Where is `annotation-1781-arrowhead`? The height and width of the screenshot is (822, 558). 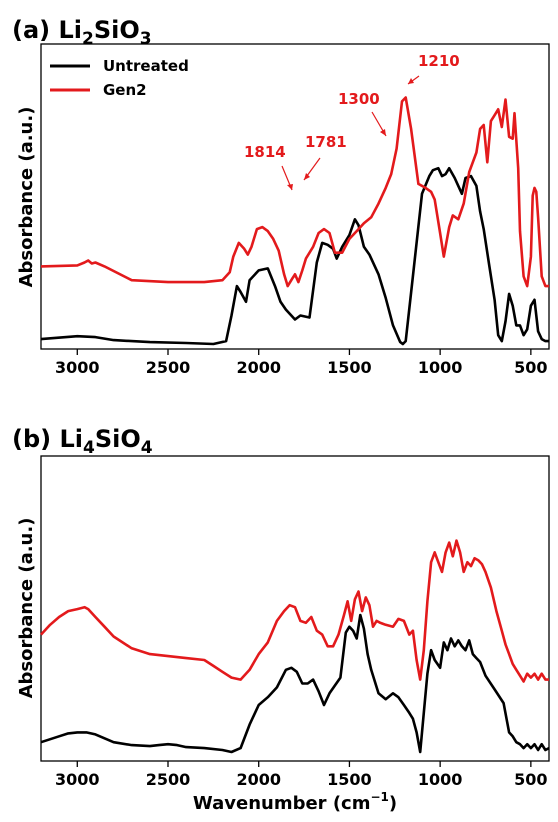 annotation-1781-arrowhead is located at coordinates (307, 176).